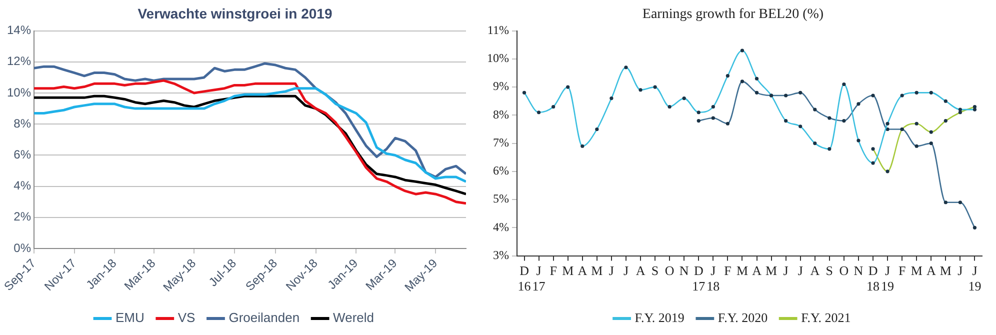 This screenshot has width=996, height=335. What do you see at coordinates (353, 318) in the screenshot?
I see `legend-label: Wereld` at bounding box center [353, 318].